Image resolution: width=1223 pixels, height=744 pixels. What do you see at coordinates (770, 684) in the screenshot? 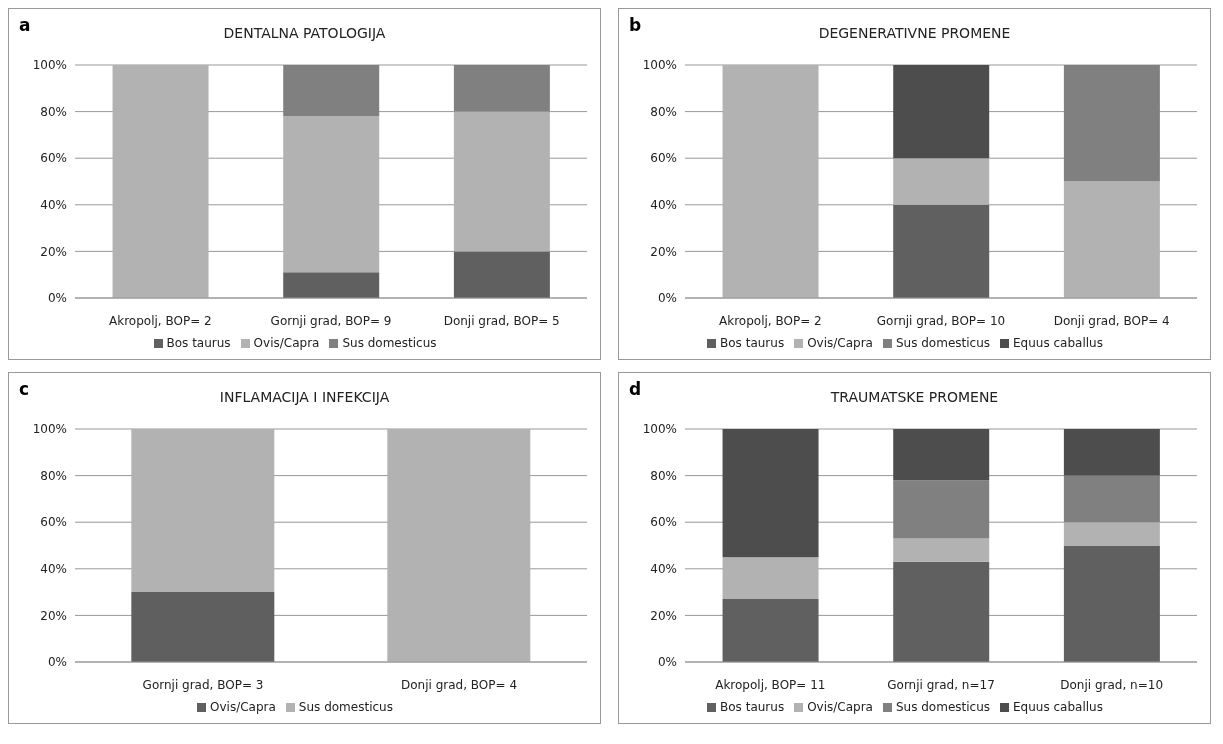
I see `x-tick-label: Akropolj, BOP= 11` at bounding box center [770, 684].